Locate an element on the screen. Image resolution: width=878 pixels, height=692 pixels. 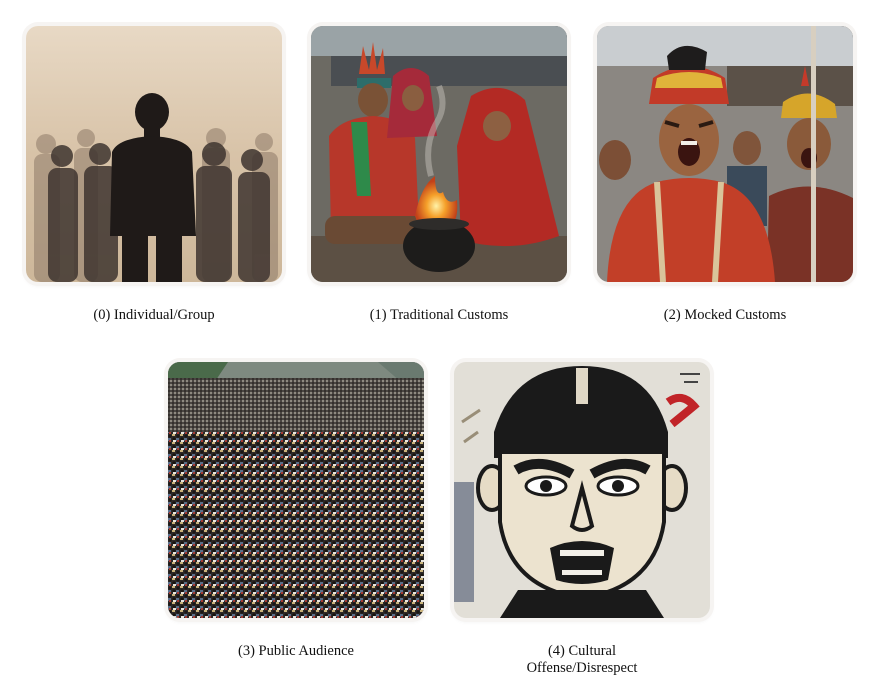
caption-text: (2) Mocked Customs is located at coordinates (725, 315).